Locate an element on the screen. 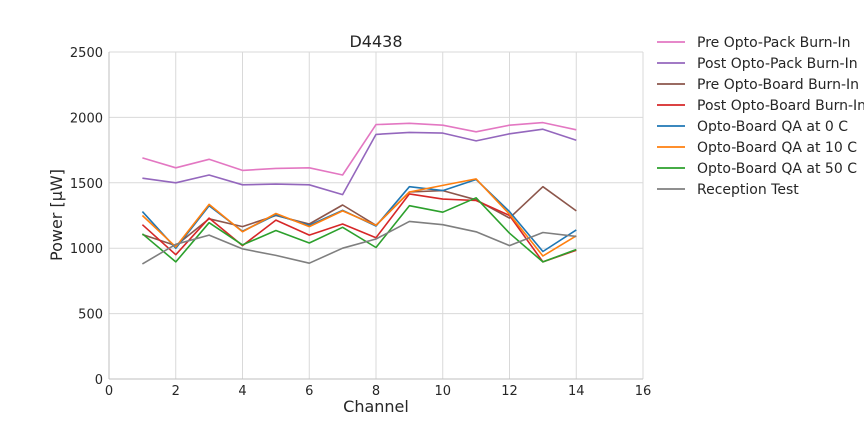 The image size is (864, 432). legend-label: Opto-Board QA at 0 C is located at coordinates (772, 127).